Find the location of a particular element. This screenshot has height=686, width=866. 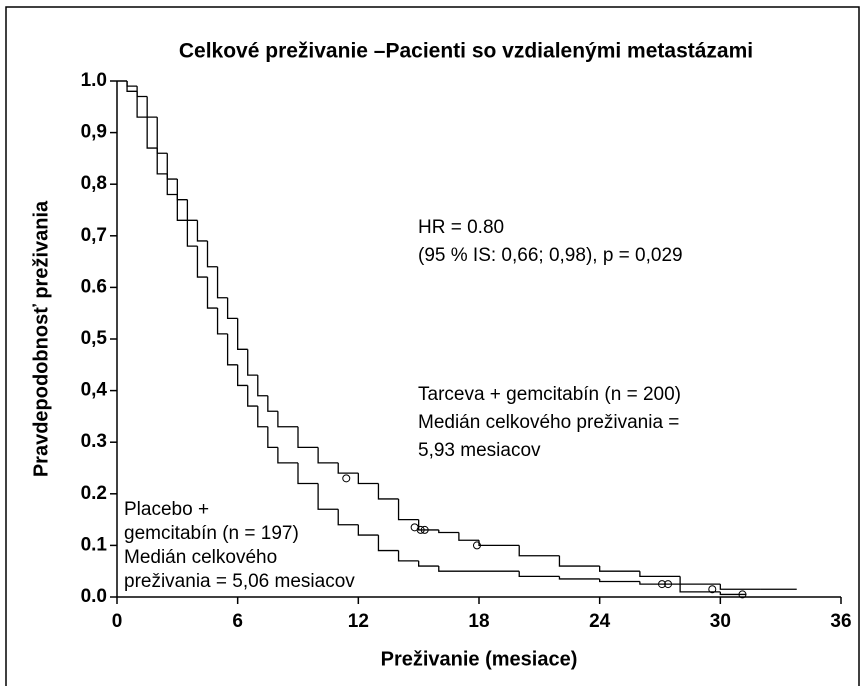

y-tick-label: 0,4 is located at coordinates (94, 390).